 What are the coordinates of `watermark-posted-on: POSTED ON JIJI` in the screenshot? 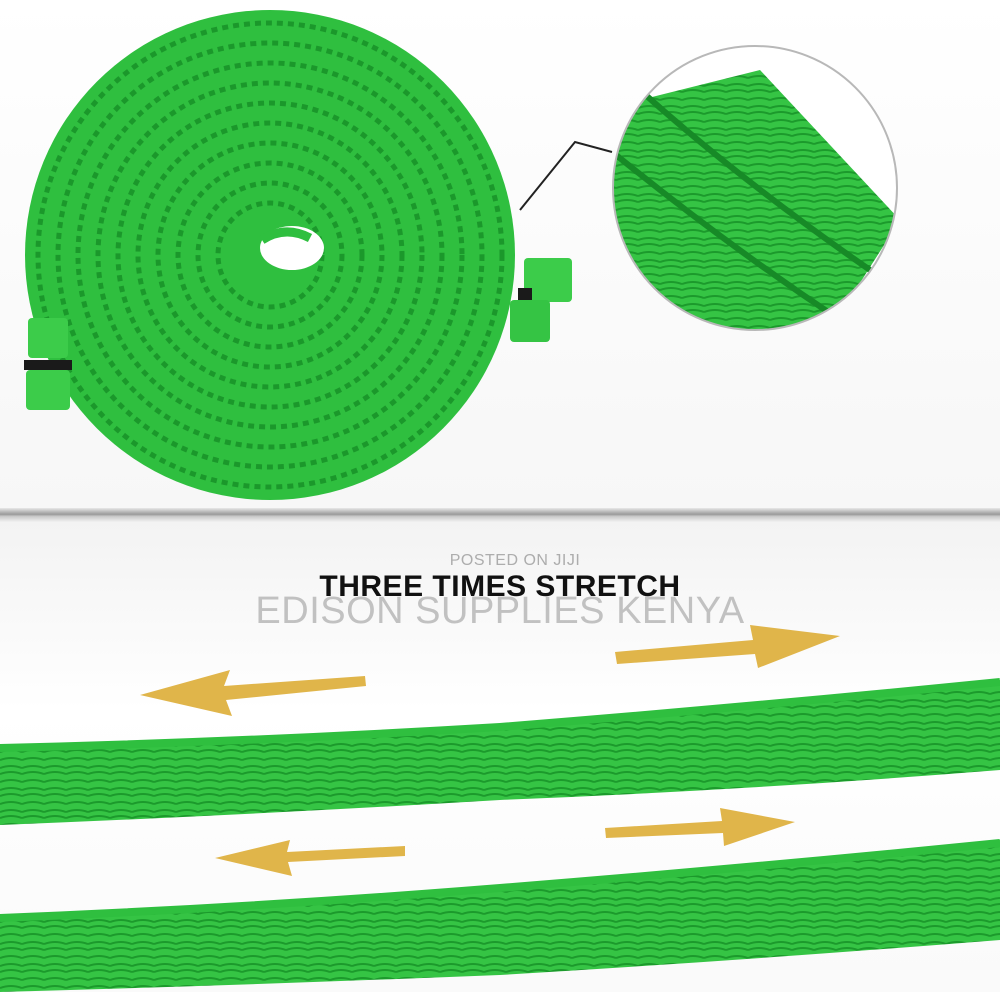 It's located at (515, 560).